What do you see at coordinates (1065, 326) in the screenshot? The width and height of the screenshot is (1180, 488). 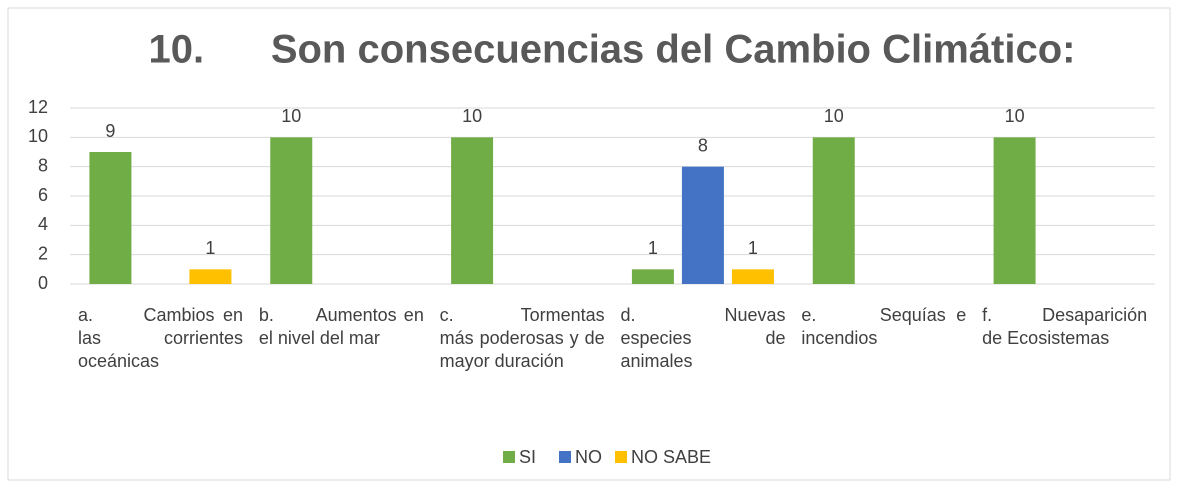 I see `x-tick-label: f. Desaparición de Ecosistemas` at bounding box center [1065, 326].